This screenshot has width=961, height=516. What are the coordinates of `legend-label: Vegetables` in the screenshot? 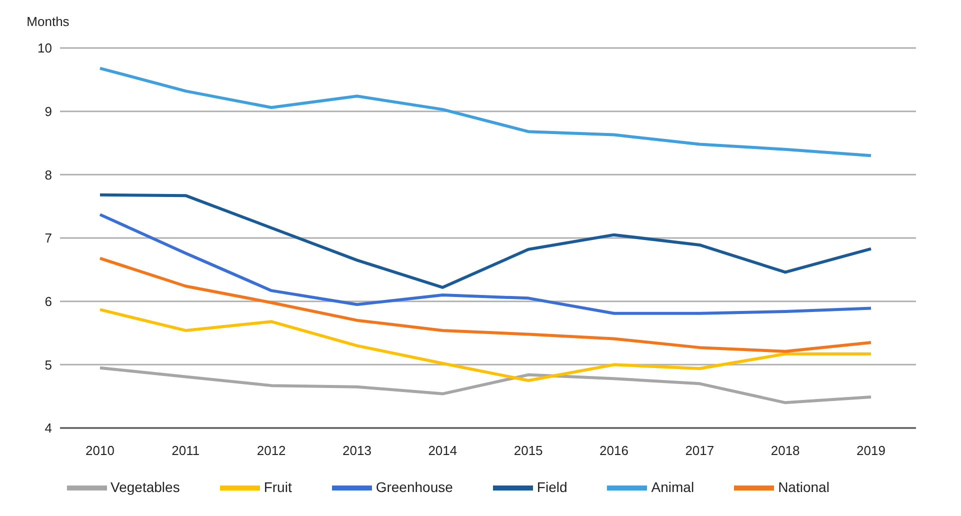 It's located at (145, 486).